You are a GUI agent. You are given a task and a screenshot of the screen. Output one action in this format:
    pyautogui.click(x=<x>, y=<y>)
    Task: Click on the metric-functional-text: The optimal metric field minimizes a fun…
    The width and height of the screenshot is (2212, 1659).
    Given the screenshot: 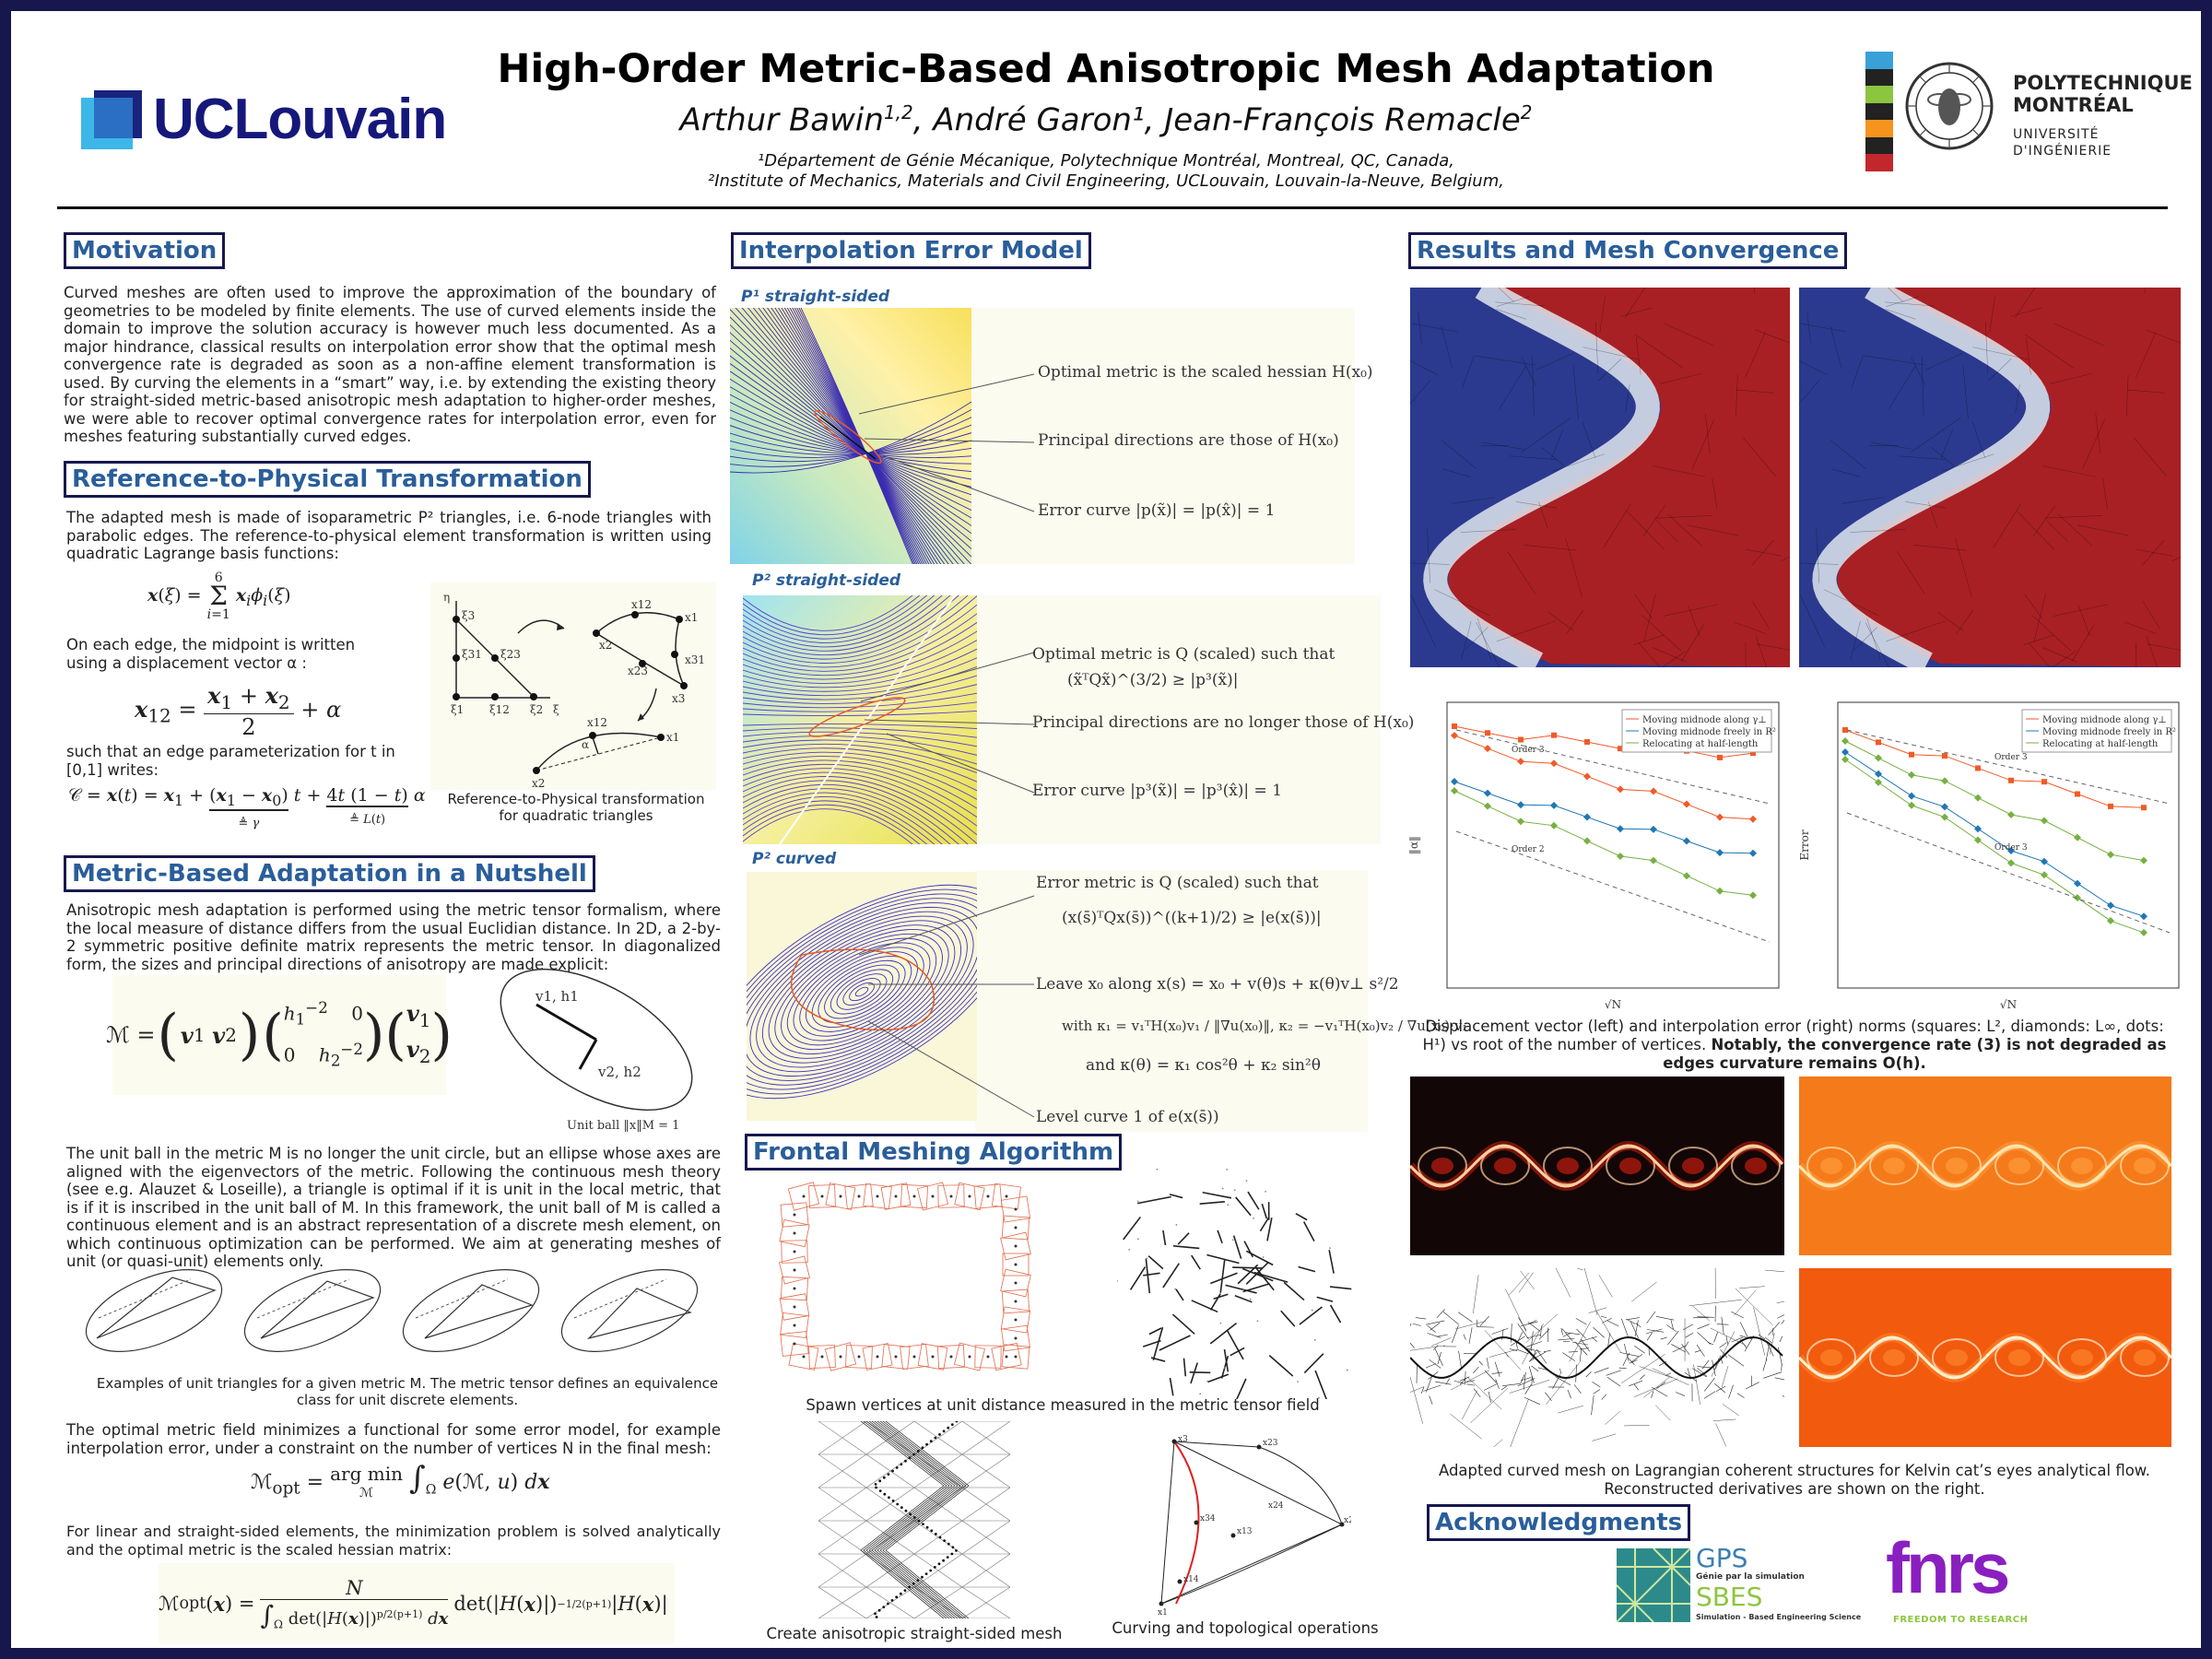 What is the action you would take?
    pyautogui.click(x=393, y=1439)
    